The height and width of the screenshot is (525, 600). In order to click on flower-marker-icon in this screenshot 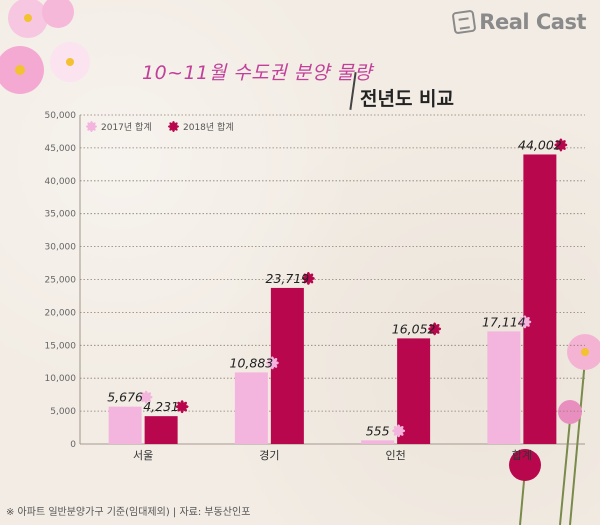, I will do `click(399, 431)`.